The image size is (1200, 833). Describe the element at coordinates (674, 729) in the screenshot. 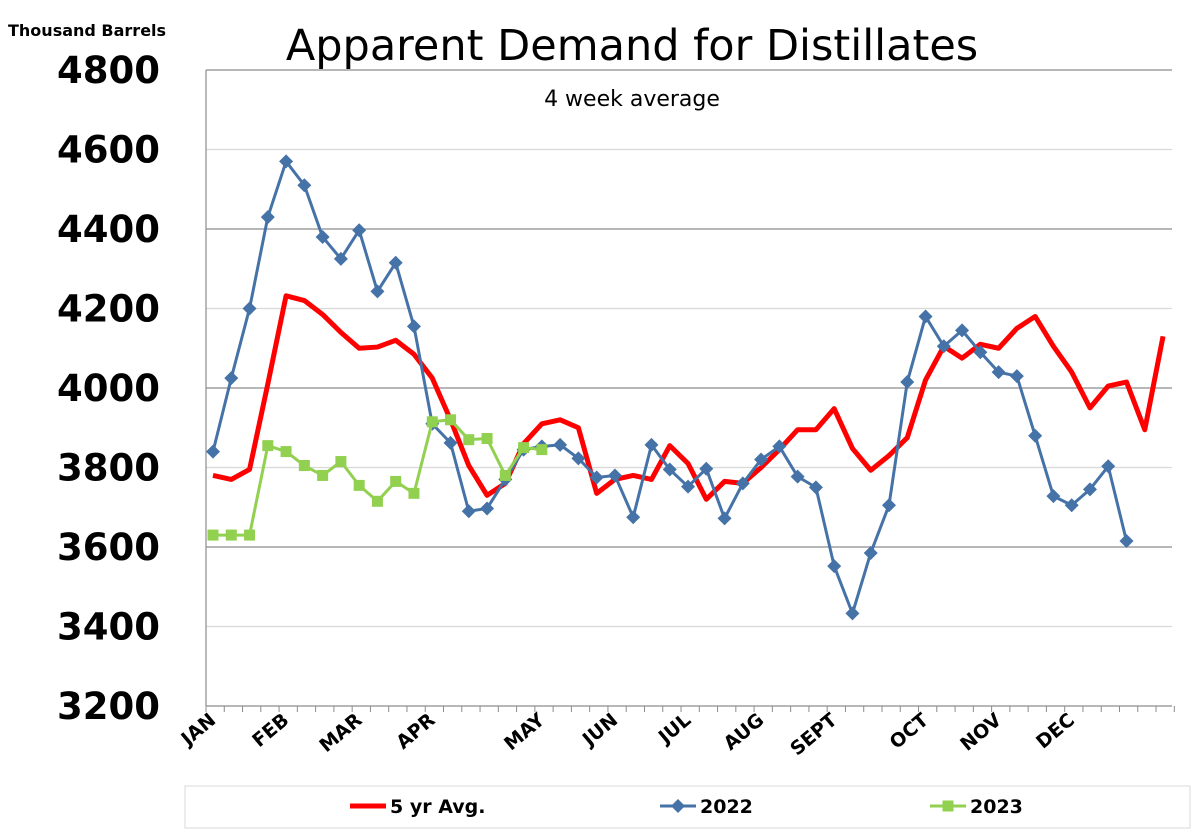

I see `x-tick-label: JUL` at that location.